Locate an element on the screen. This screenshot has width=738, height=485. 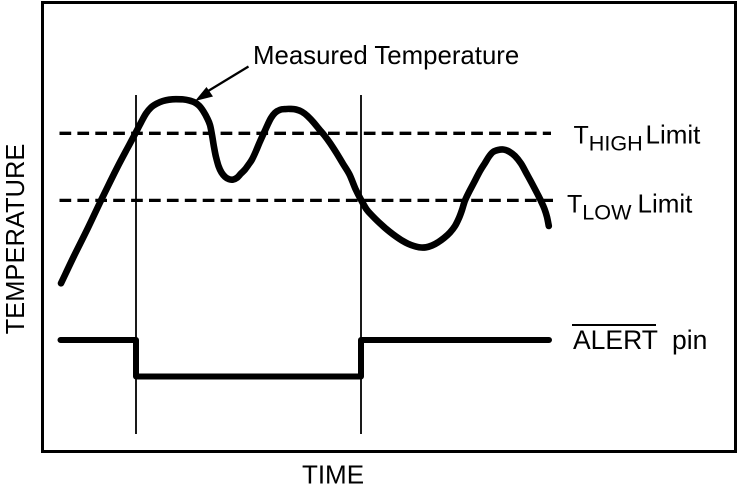
svg-text: TIME is located at coordinates (333, 472).